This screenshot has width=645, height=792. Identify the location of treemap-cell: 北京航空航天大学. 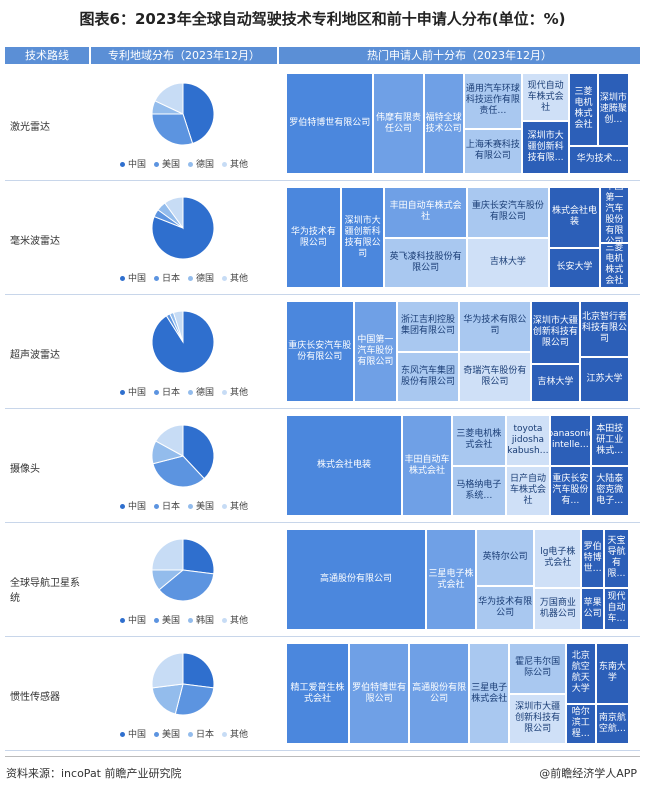
(580, 673).